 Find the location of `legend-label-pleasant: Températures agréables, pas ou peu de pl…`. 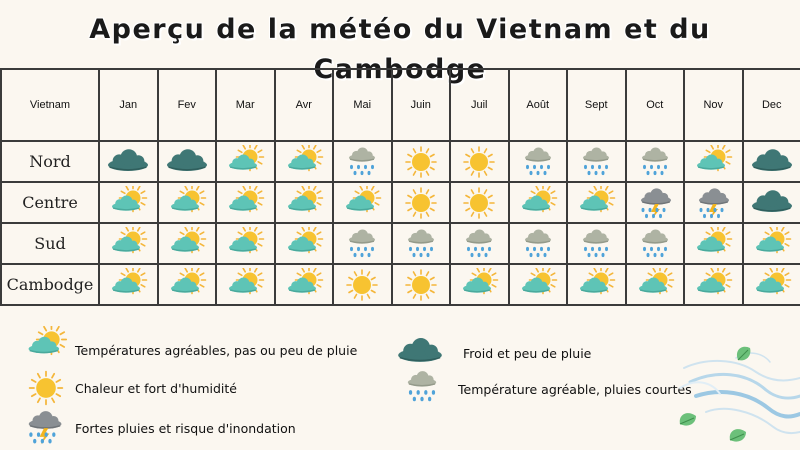

legend-label-pleasant: Températures agréables, pas ou peu de pl… is located at coordinates (216, 350).